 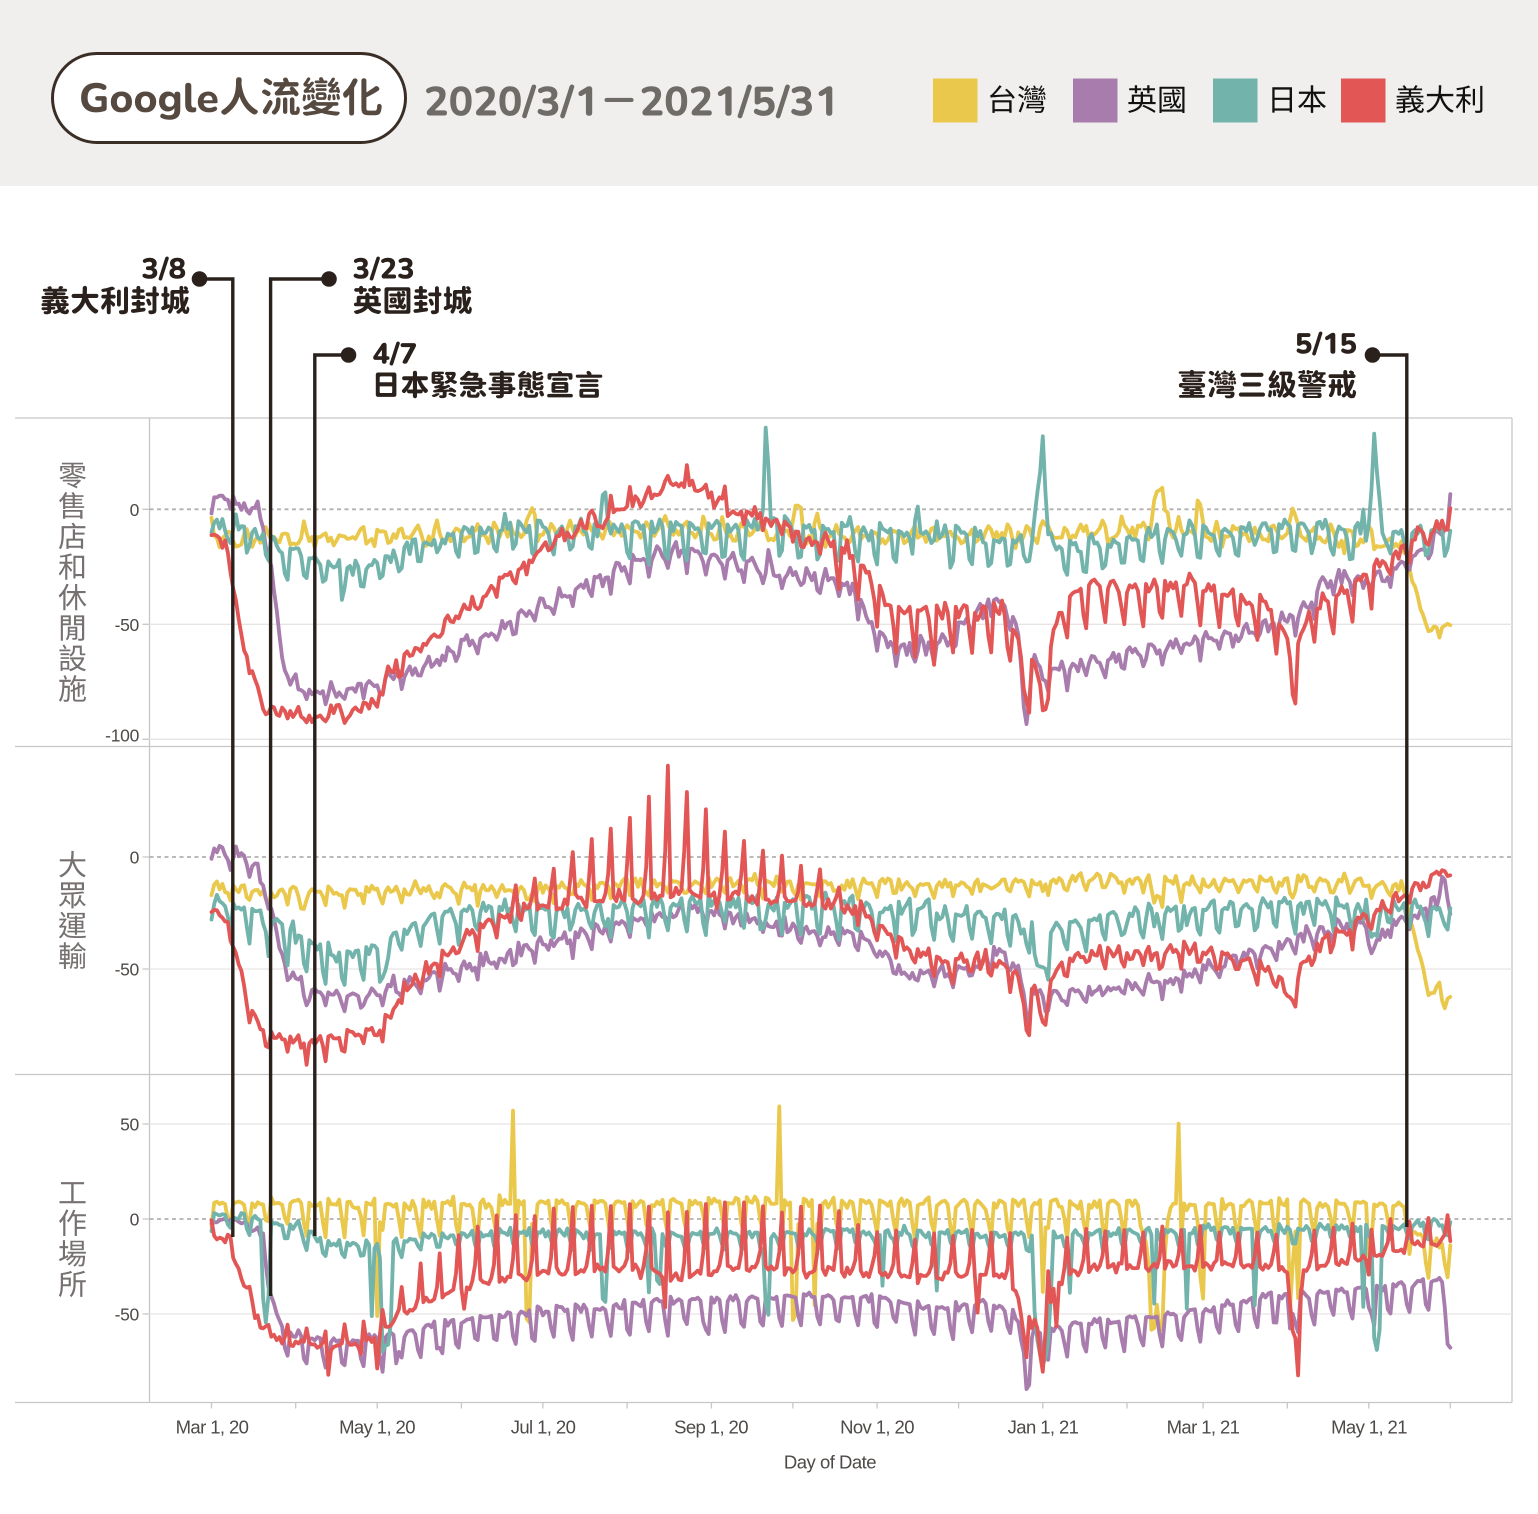 I want to click on svg-text: Jan 1, 21, so click(x=1043, y=1427).